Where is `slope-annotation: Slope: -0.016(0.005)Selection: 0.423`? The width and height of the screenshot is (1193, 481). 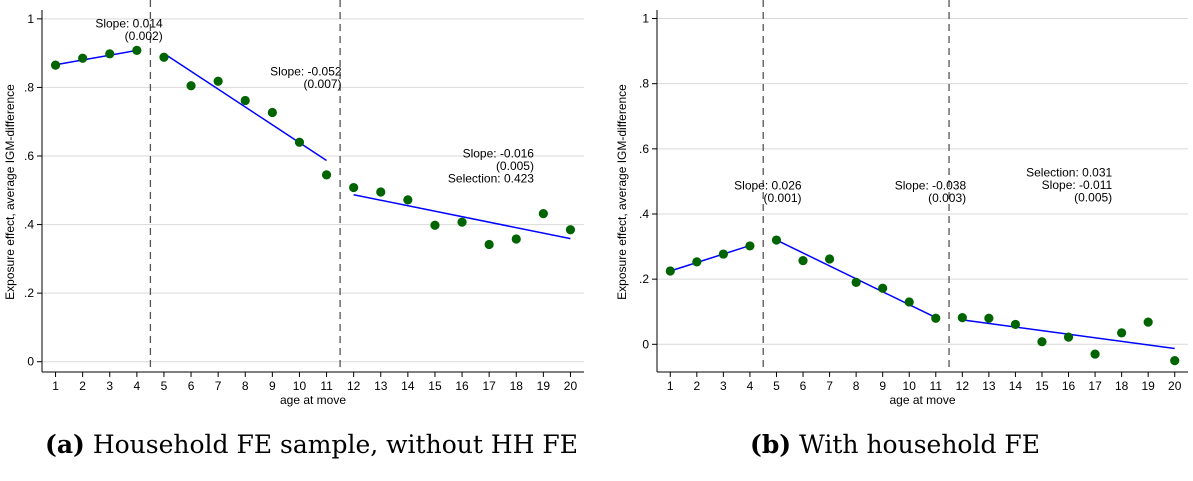 slope-annotation: Slope: -0.016(0.005)Selection: 0.423 is located at coordinates (491, 166).